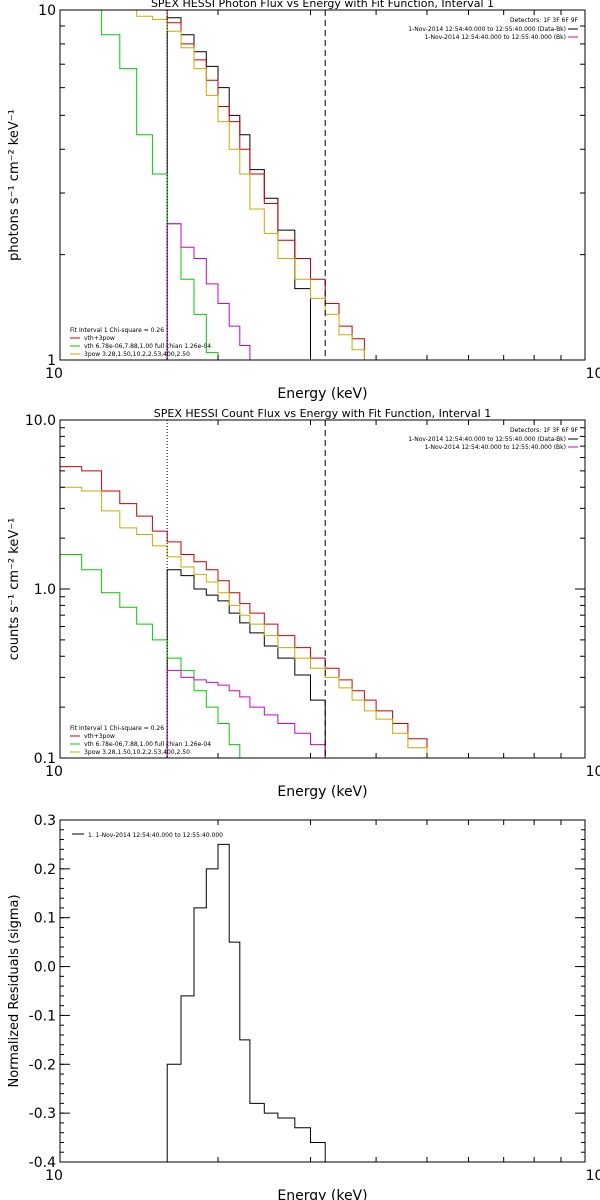  I want to click on y-tick-label: -0.4, so click(42, 1163).